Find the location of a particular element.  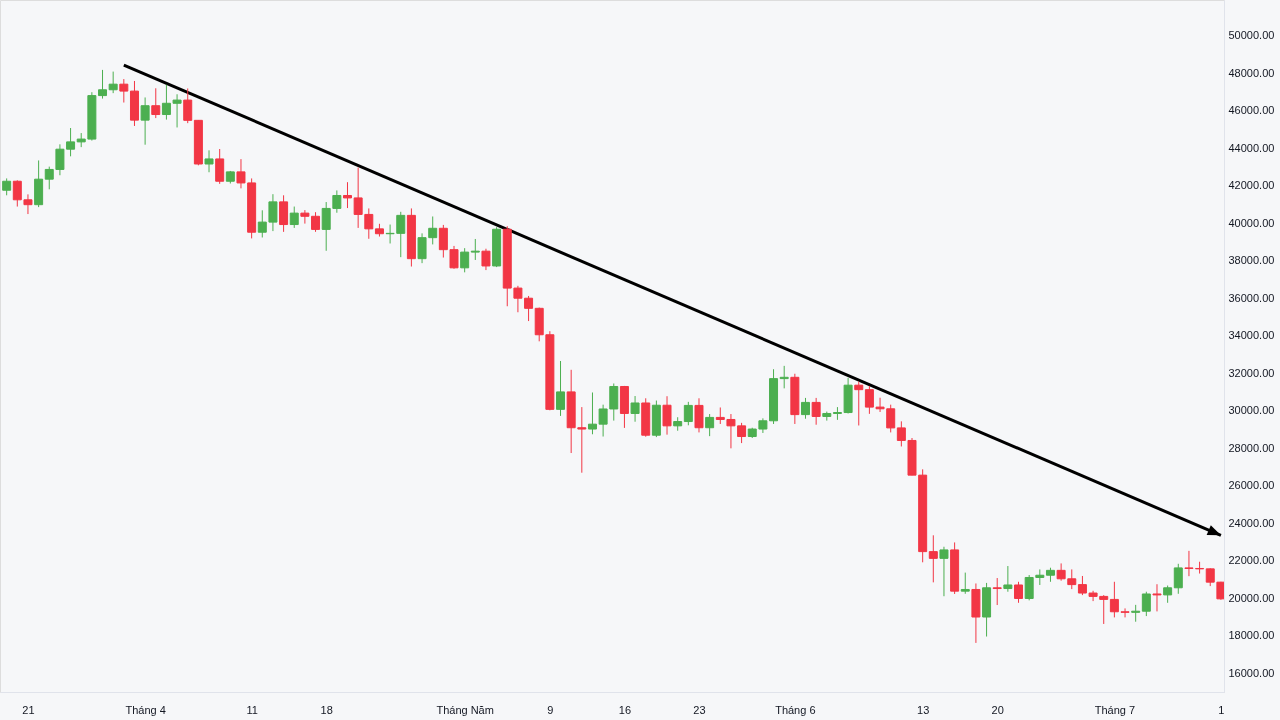

y-tick-label: 48000.00 is located at coordinates (1251, 72).